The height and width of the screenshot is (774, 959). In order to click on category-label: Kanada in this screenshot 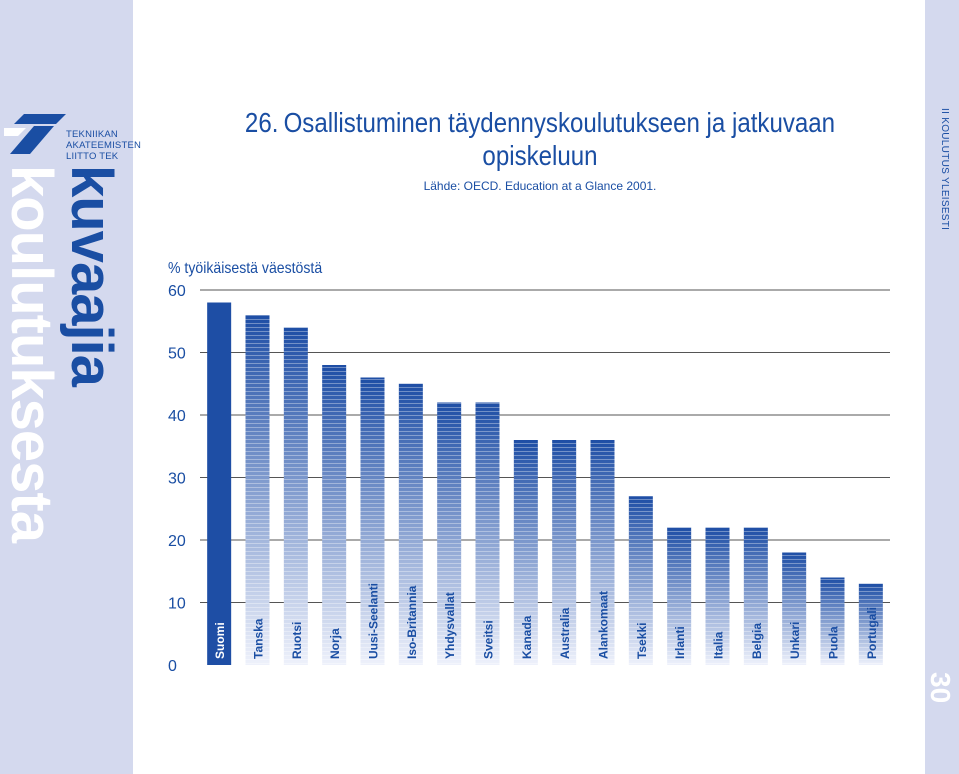, I will do `click(527, 637)`.